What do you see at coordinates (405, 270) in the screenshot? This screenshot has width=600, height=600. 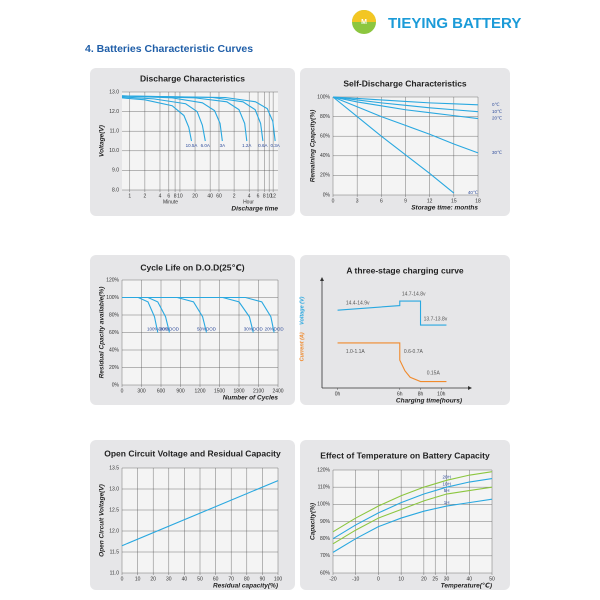 I see `chart-title: A three-stage charging curve` at bounding box center [405, 270].